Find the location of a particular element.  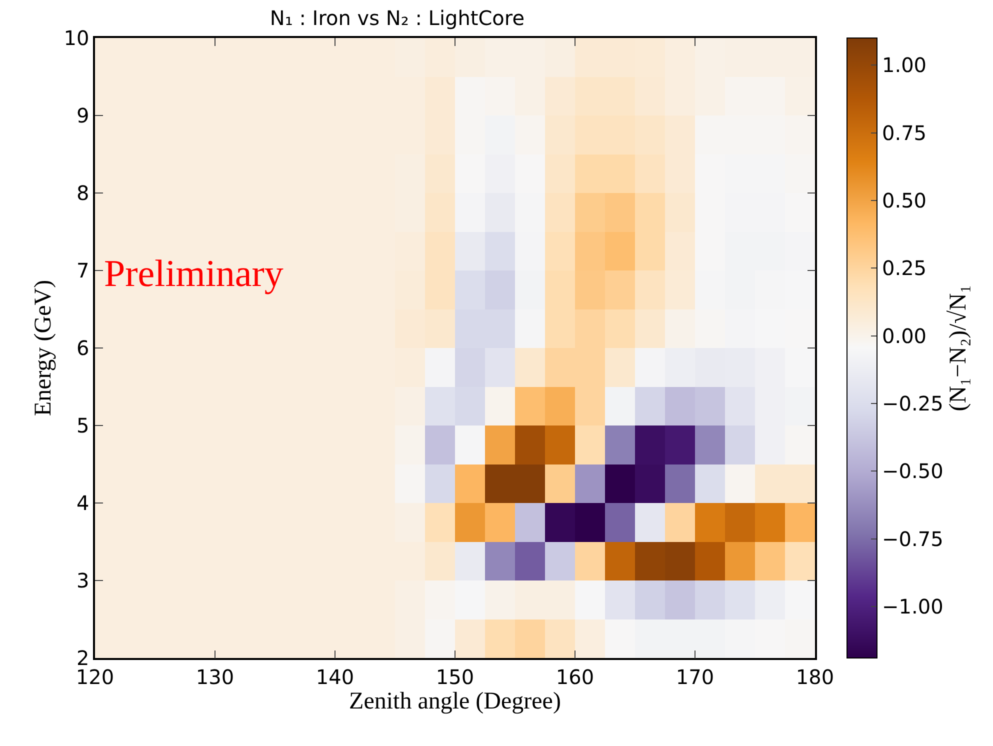

x-tick-label: 170 is located at coordinates (695, 676).